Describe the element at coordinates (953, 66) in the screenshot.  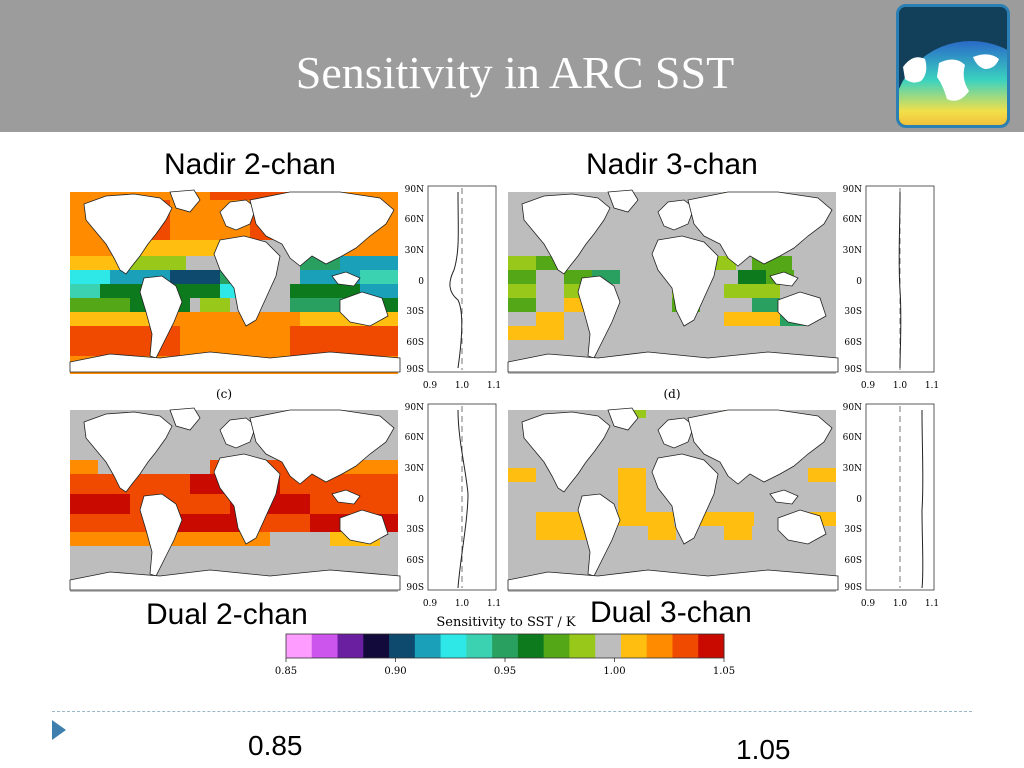
I see `globe-sst-logo-icon` at that location.